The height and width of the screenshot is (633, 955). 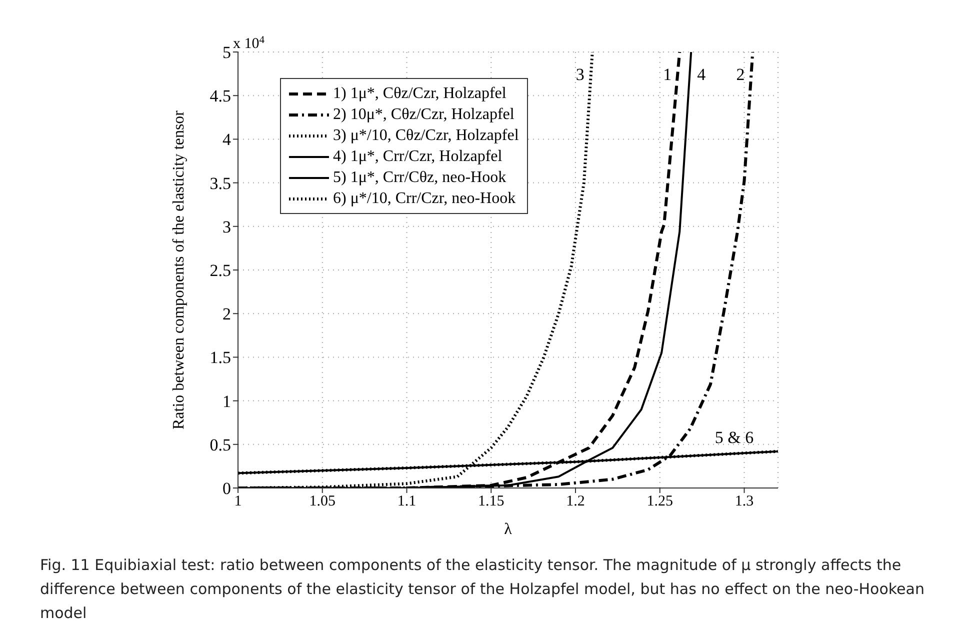 What do you see at coordinates (734, 438) in the screenshot?
I see `annotation: 5 & 6` at bounding box center [734, 438].